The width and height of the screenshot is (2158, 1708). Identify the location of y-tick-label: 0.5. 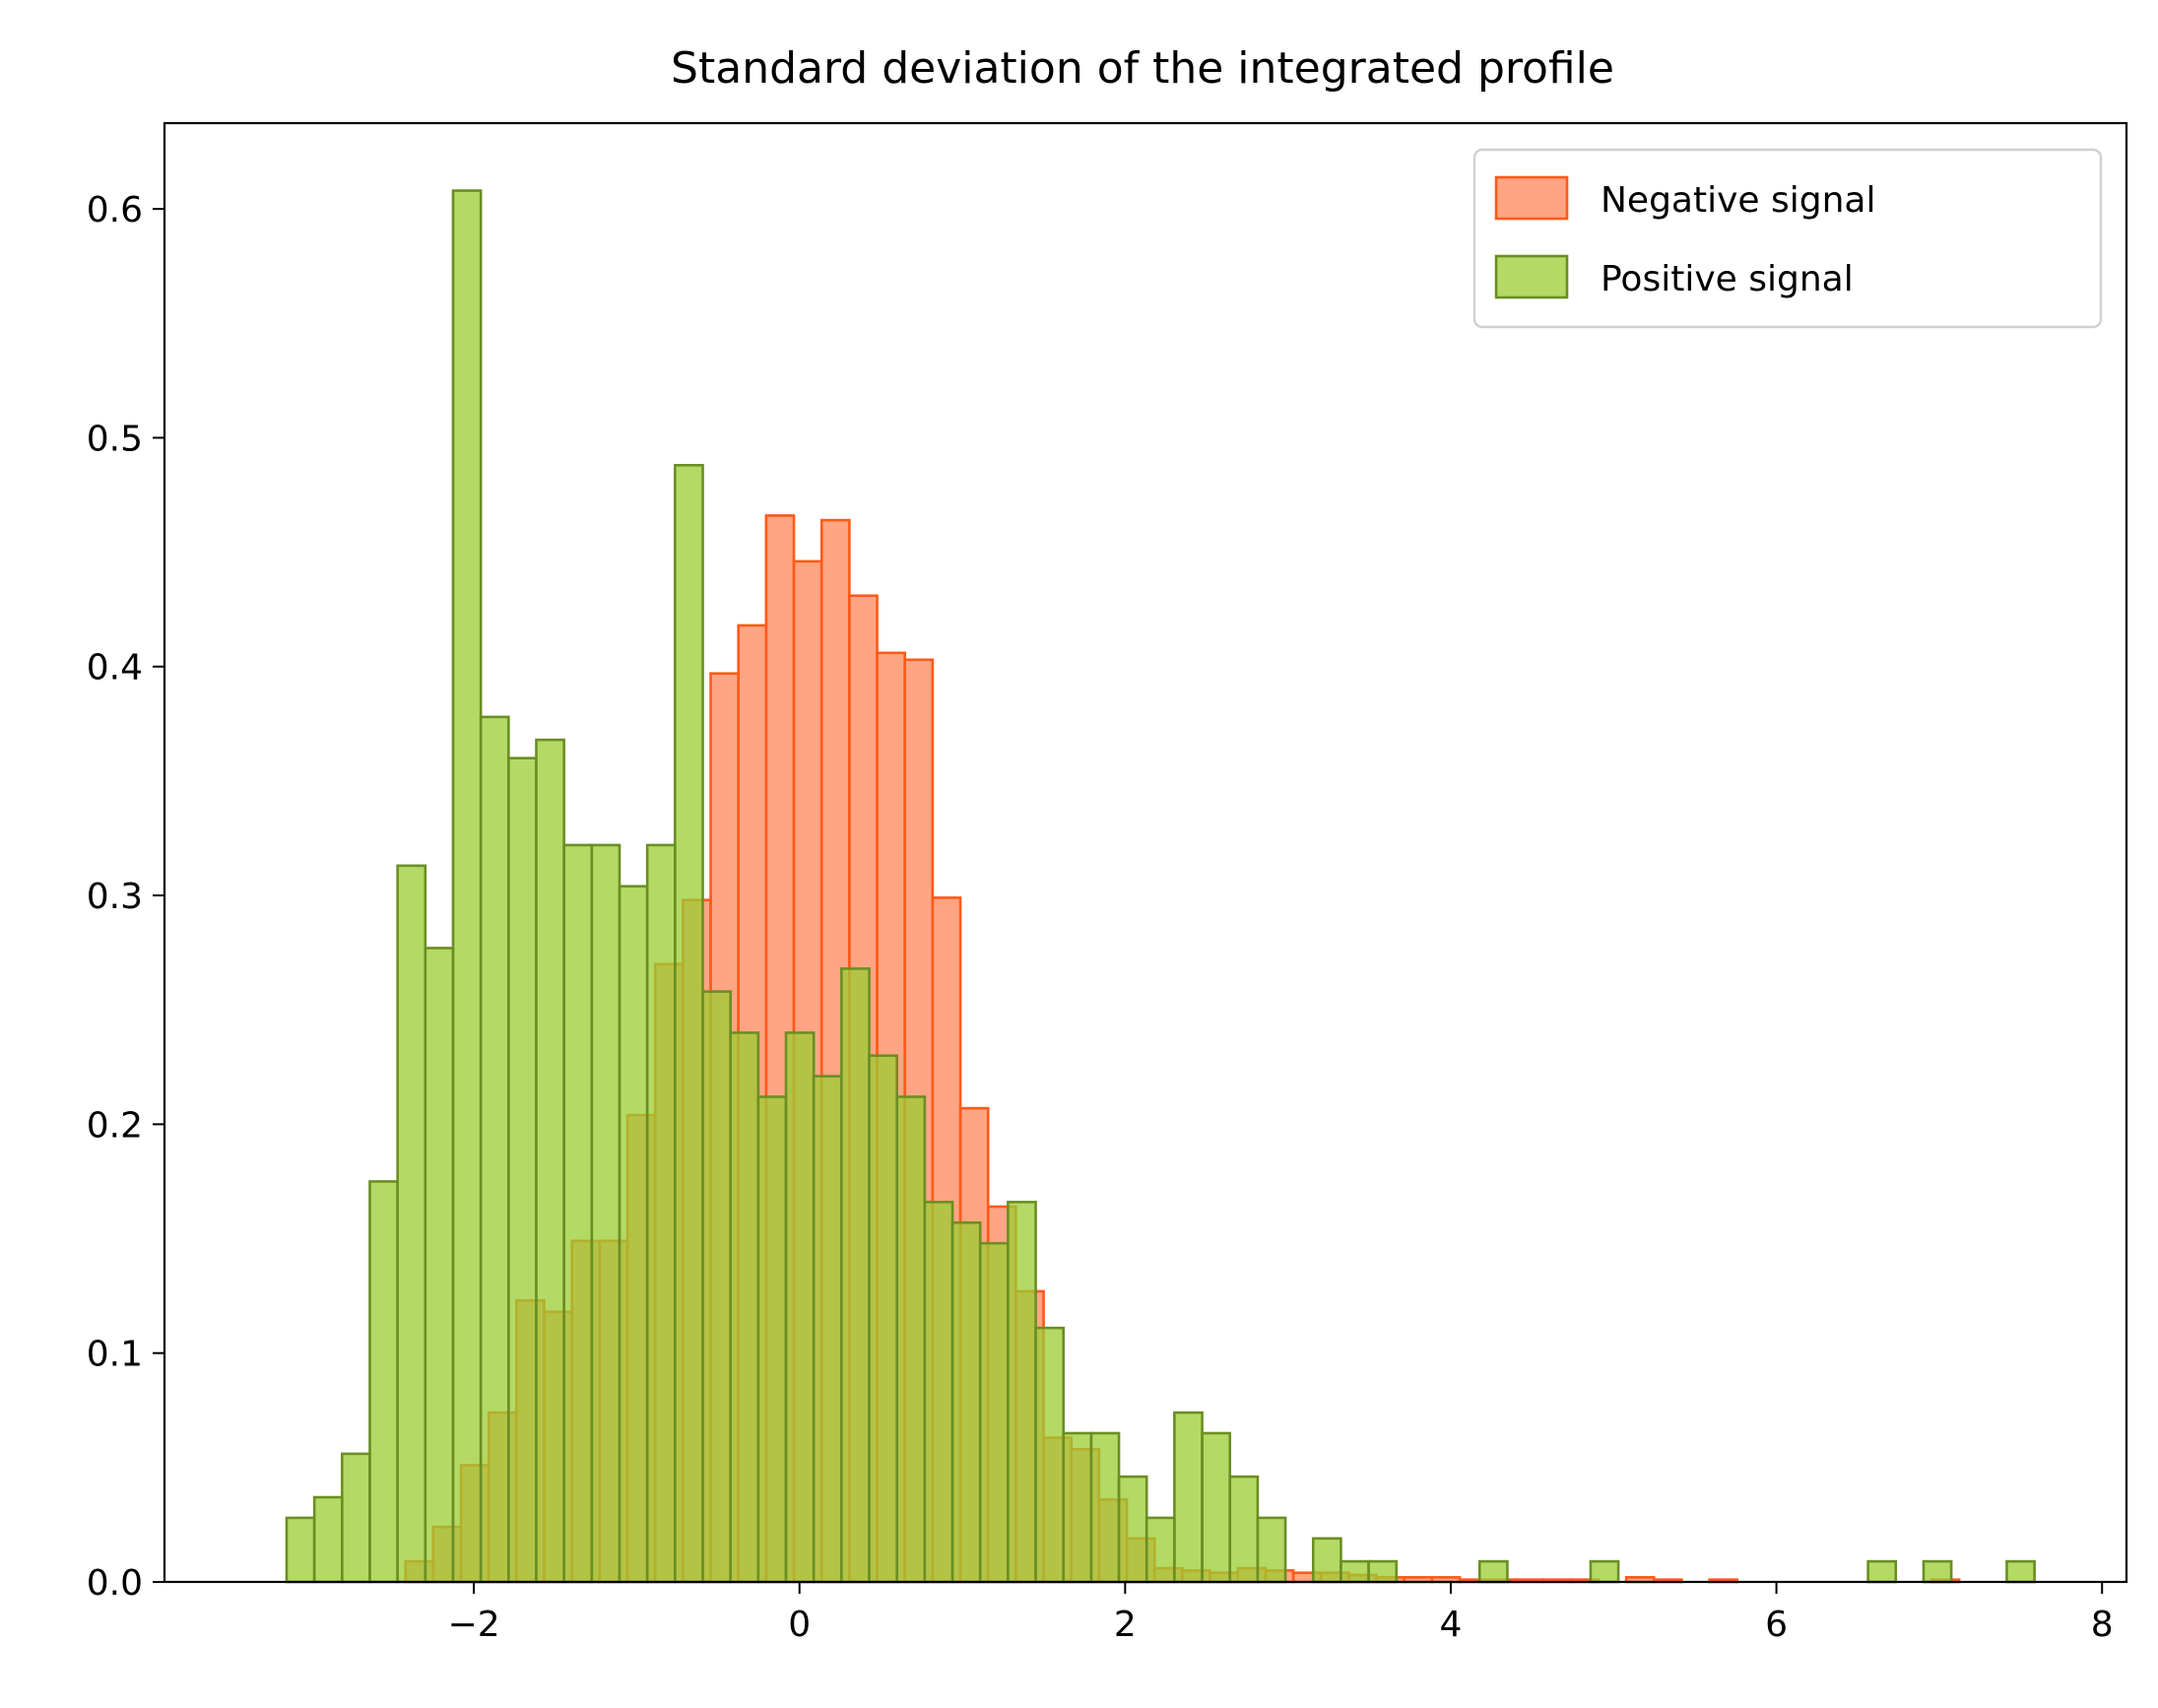
(115, 439).